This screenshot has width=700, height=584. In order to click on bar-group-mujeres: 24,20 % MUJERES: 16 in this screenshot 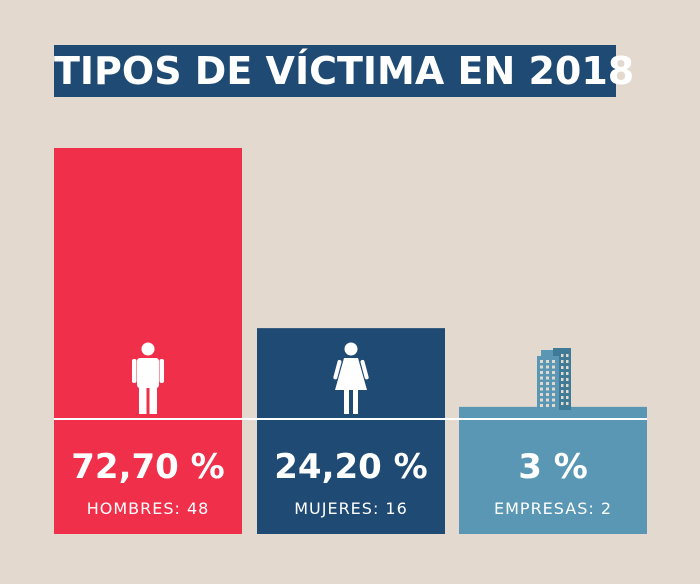, I will do `click(351, 431)`.